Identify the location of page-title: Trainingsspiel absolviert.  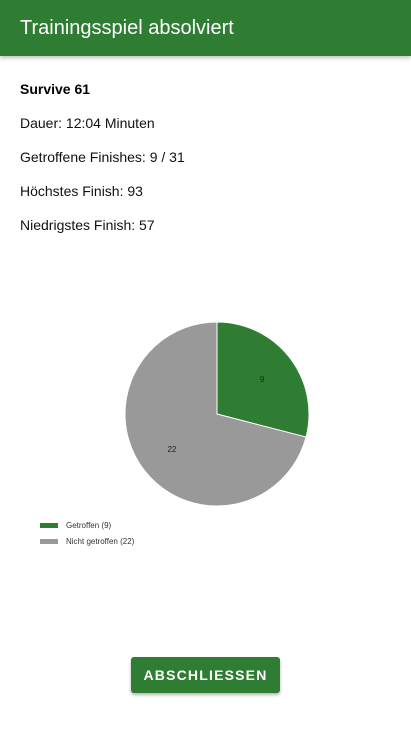
(127, 28).